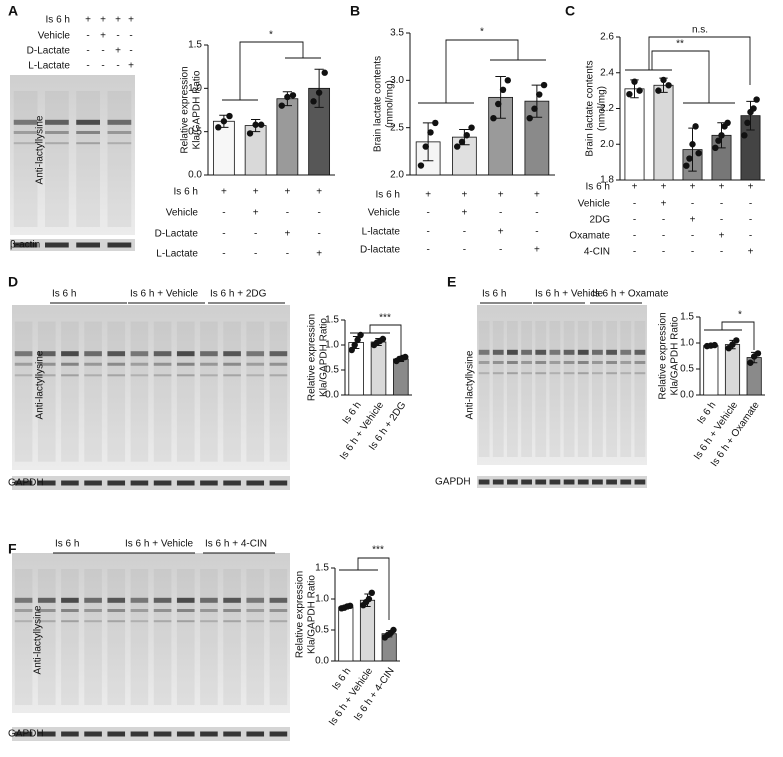  I want to click on y-tick-label: 0.0, so click(322, 661).